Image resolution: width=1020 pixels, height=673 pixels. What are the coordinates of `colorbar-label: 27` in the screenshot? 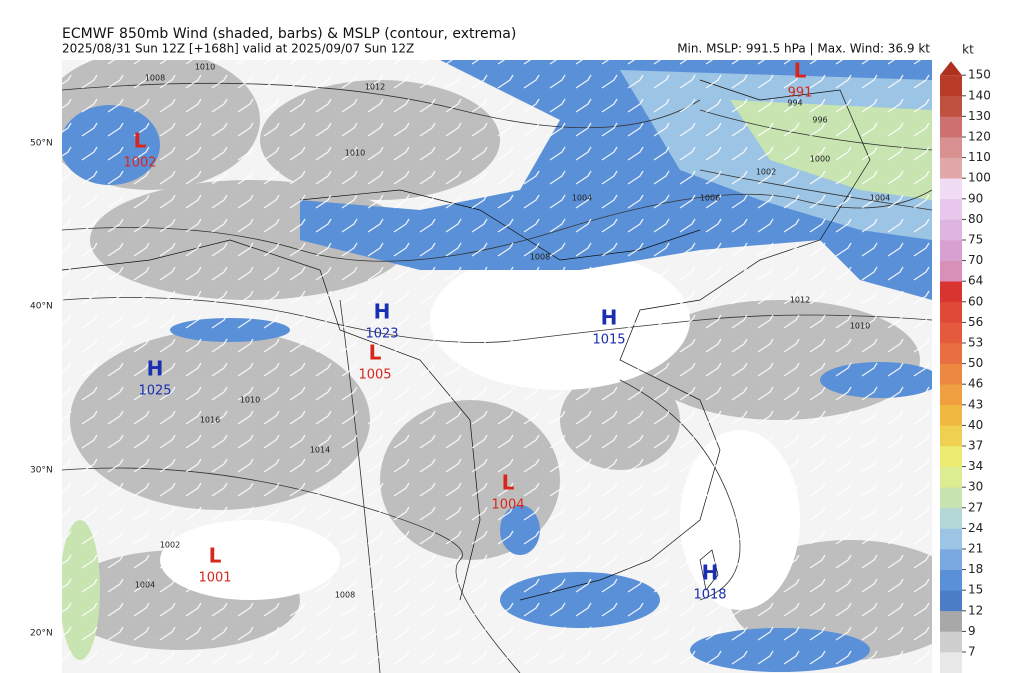 It's located at (975, 507).